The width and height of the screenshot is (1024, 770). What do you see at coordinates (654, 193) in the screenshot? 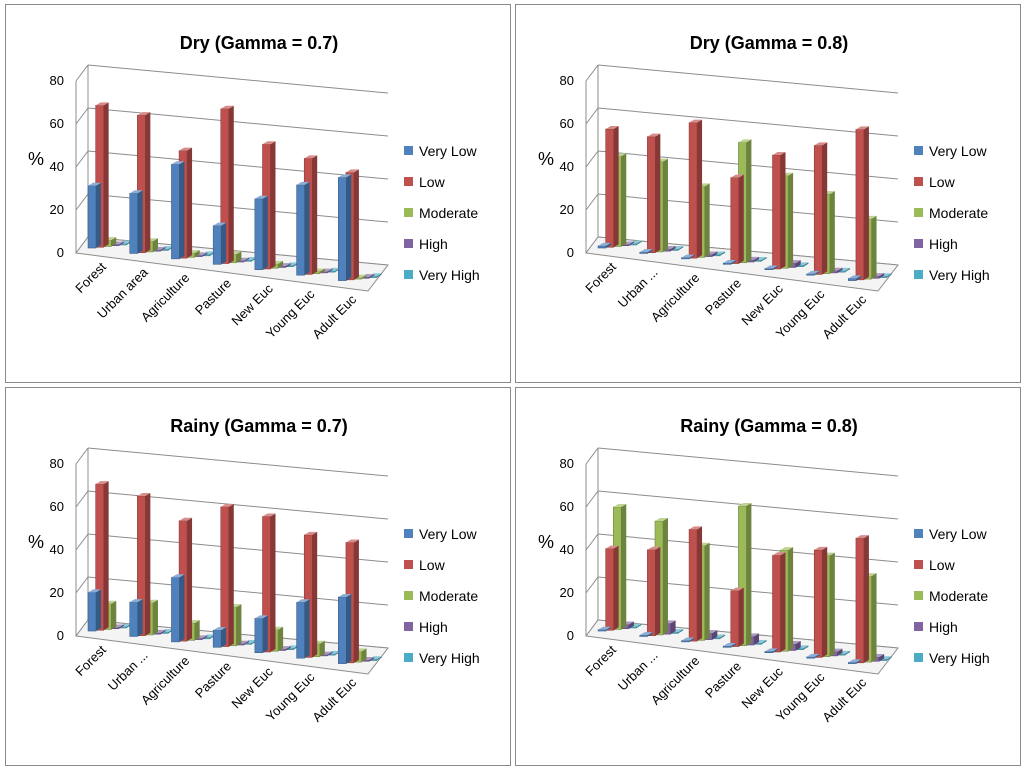
I see `bar-low-urban` at bounding box center [654, 193].